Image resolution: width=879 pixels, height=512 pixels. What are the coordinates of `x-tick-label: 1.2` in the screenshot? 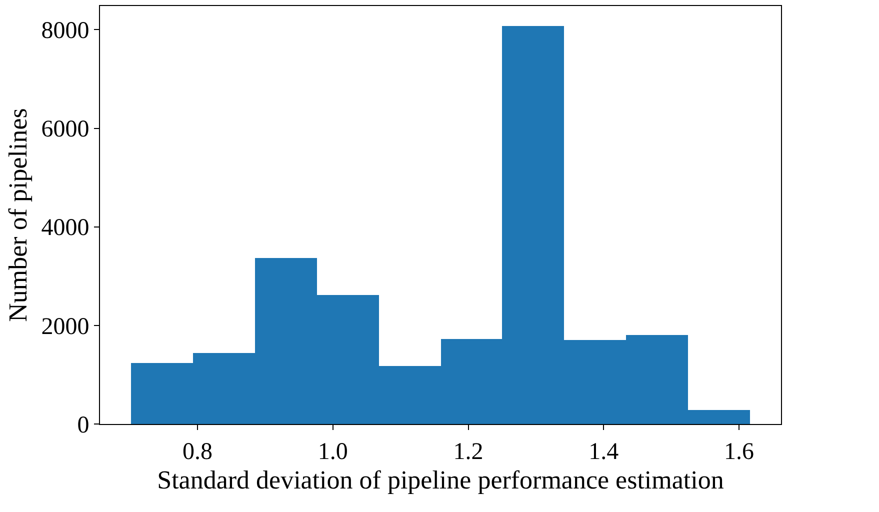 It's located at (468, 451).